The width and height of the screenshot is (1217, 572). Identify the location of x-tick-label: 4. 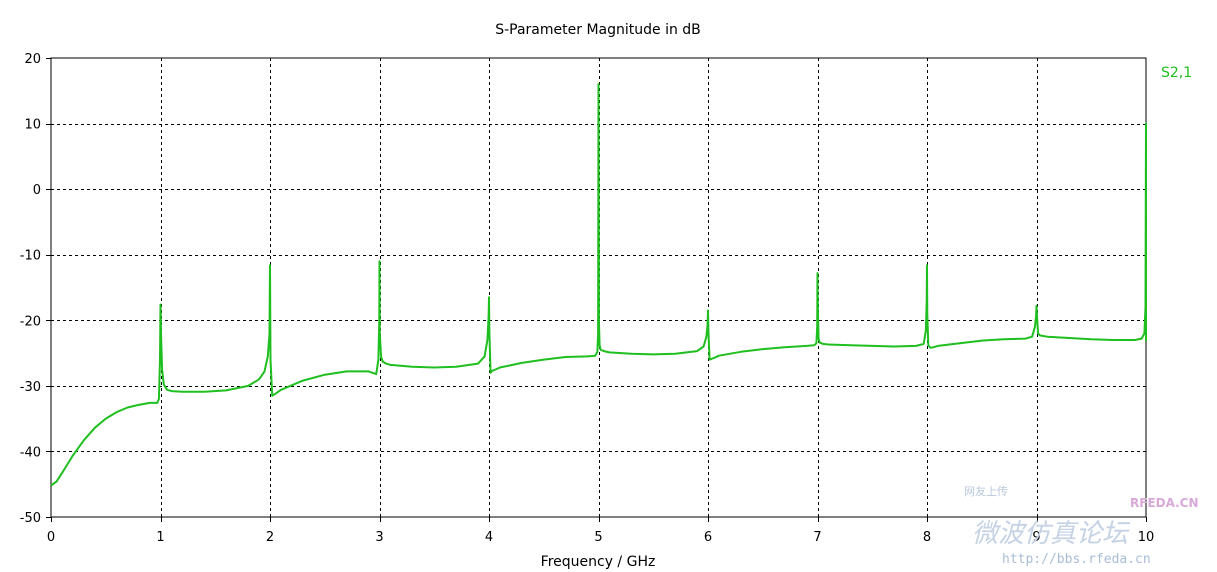
(489, 537).